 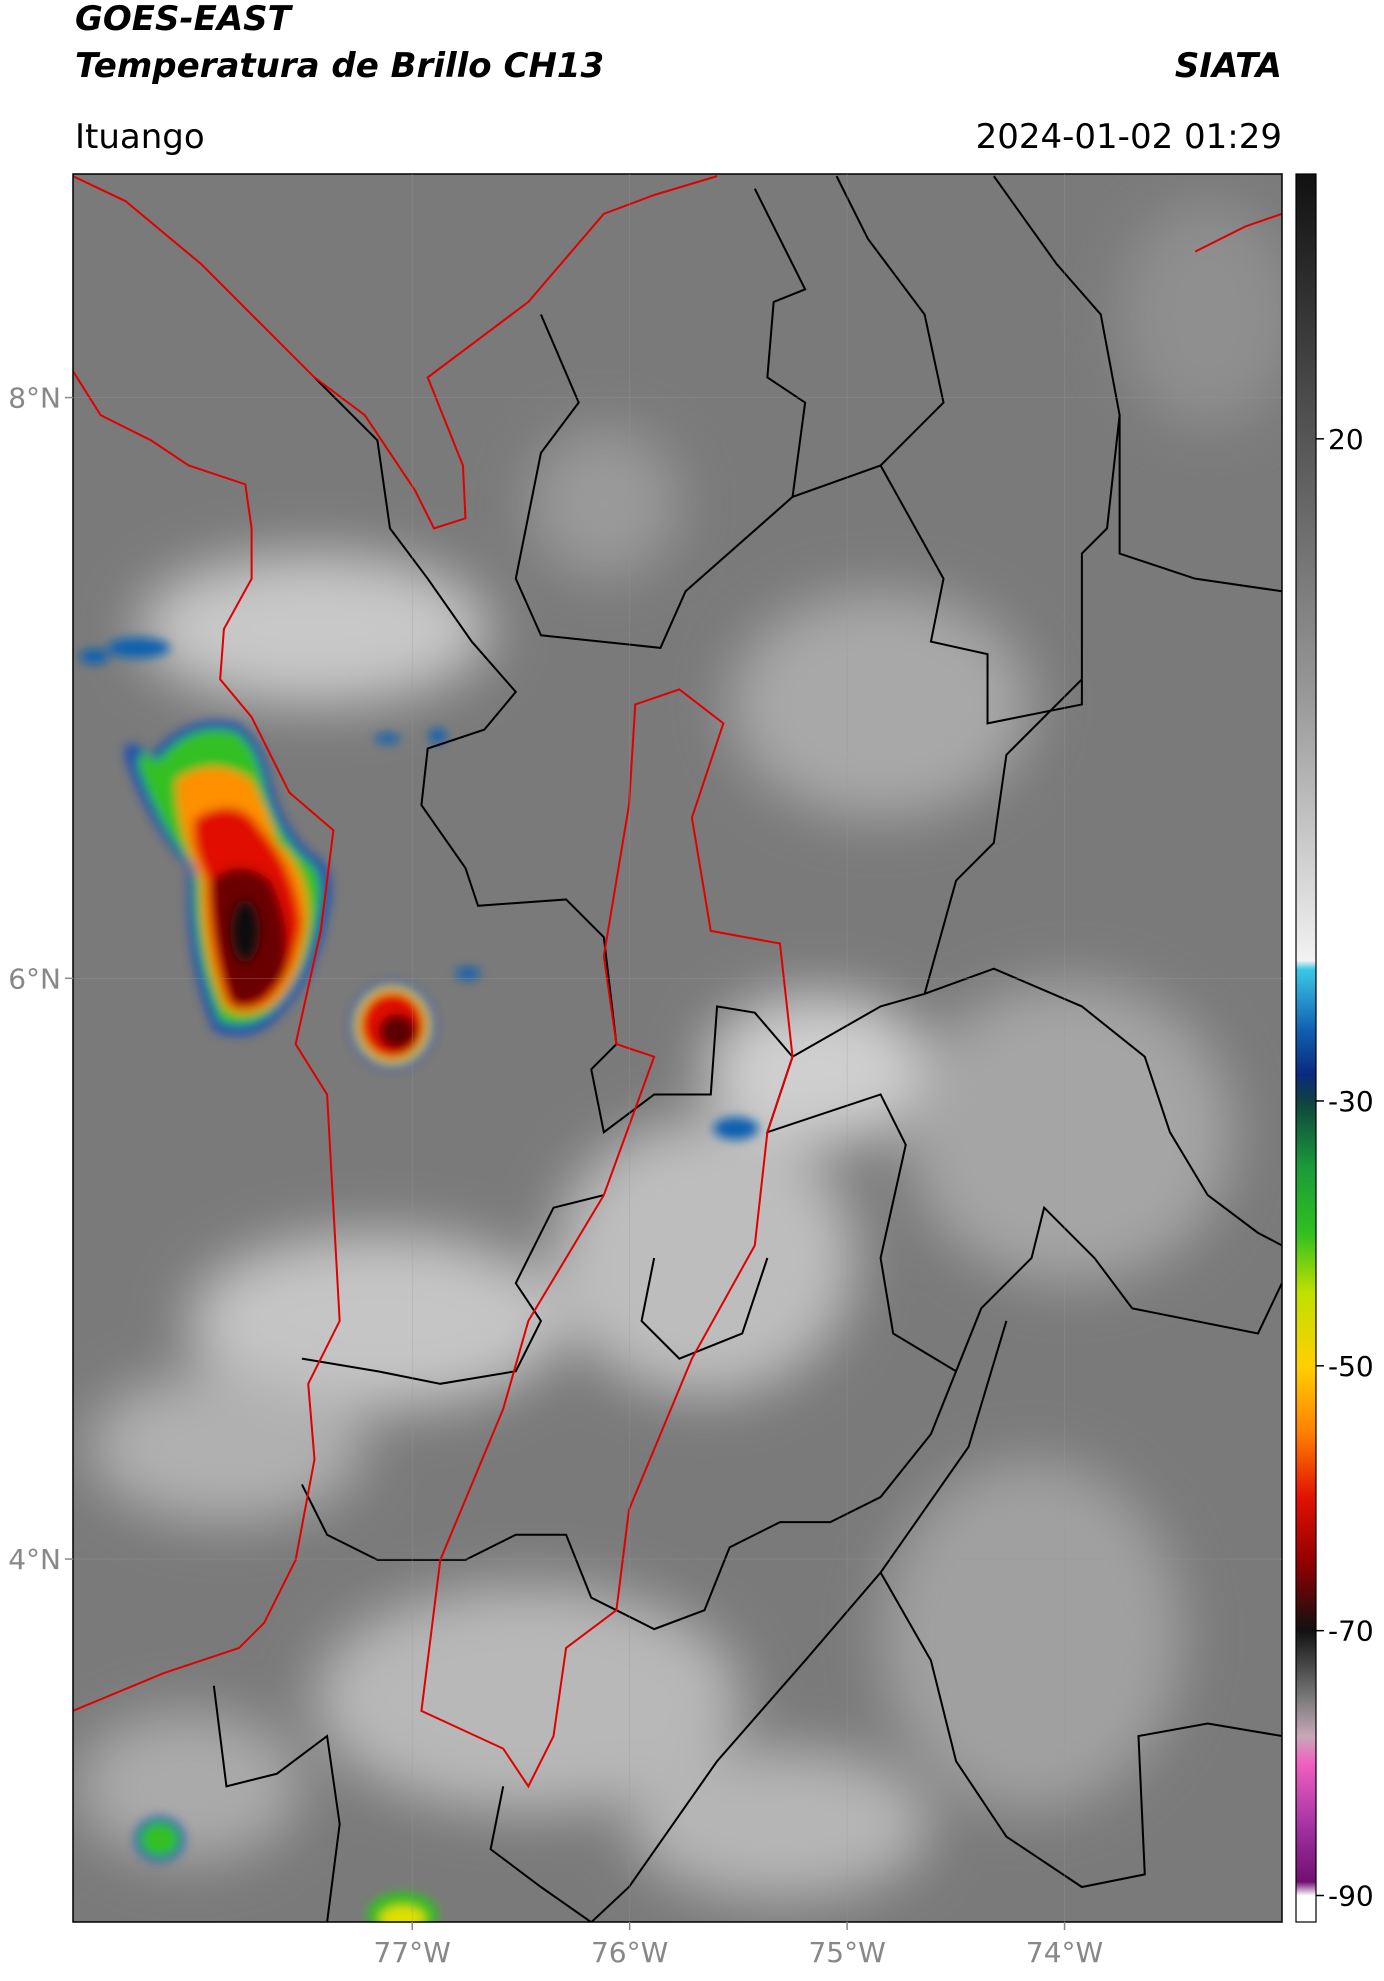 What do you see at coordinates (34, 1559) in the screenshot?
I see `y-tick-label: 4°N` at bounding box center [34, 1559].